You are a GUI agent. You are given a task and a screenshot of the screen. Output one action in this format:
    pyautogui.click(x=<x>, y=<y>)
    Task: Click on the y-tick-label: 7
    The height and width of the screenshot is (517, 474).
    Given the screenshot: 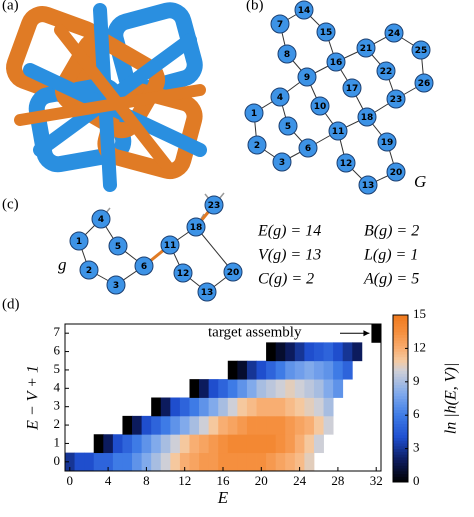 What is the action you would take?
    pyautogui.click(x=57, y=331)
    